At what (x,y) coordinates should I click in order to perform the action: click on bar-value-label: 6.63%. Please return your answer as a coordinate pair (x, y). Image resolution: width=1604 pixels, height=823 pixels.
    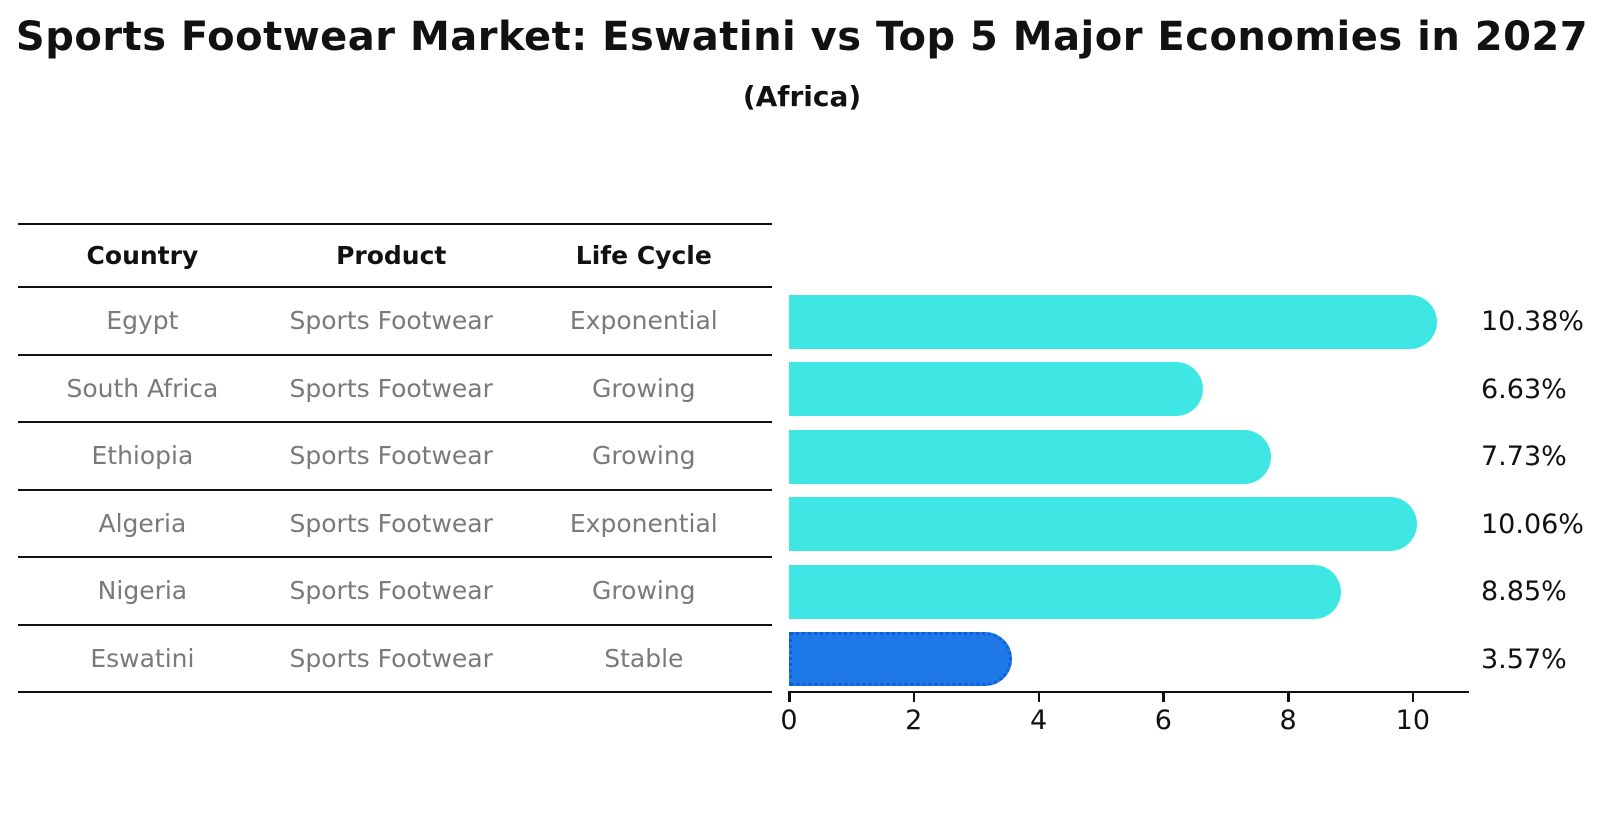
    Looking at the image, I should click on (1524, 389).